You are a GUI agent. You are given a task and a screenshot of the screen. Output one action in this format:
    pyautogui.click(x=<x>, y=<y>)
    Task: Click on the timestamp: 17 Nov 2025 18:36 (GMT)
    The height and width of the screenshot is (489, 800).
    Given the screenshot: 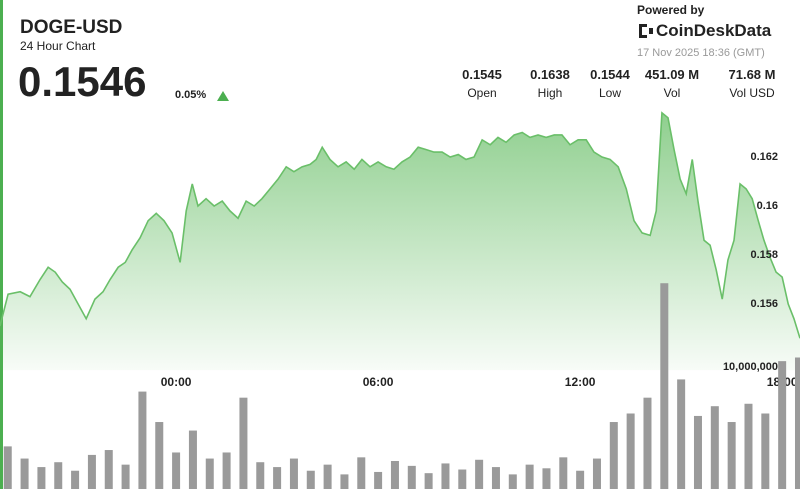 What is the action you would take?
    pyautogui.click(x=701, y=53)
    